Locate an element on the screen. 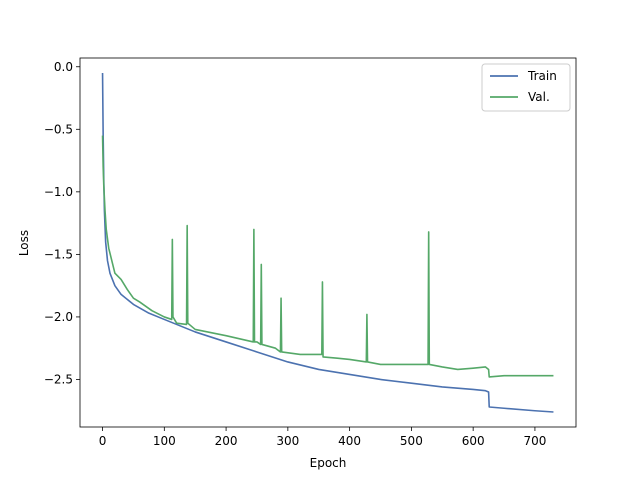  y-axis-label: Loss is located at coordinates (24, 243).